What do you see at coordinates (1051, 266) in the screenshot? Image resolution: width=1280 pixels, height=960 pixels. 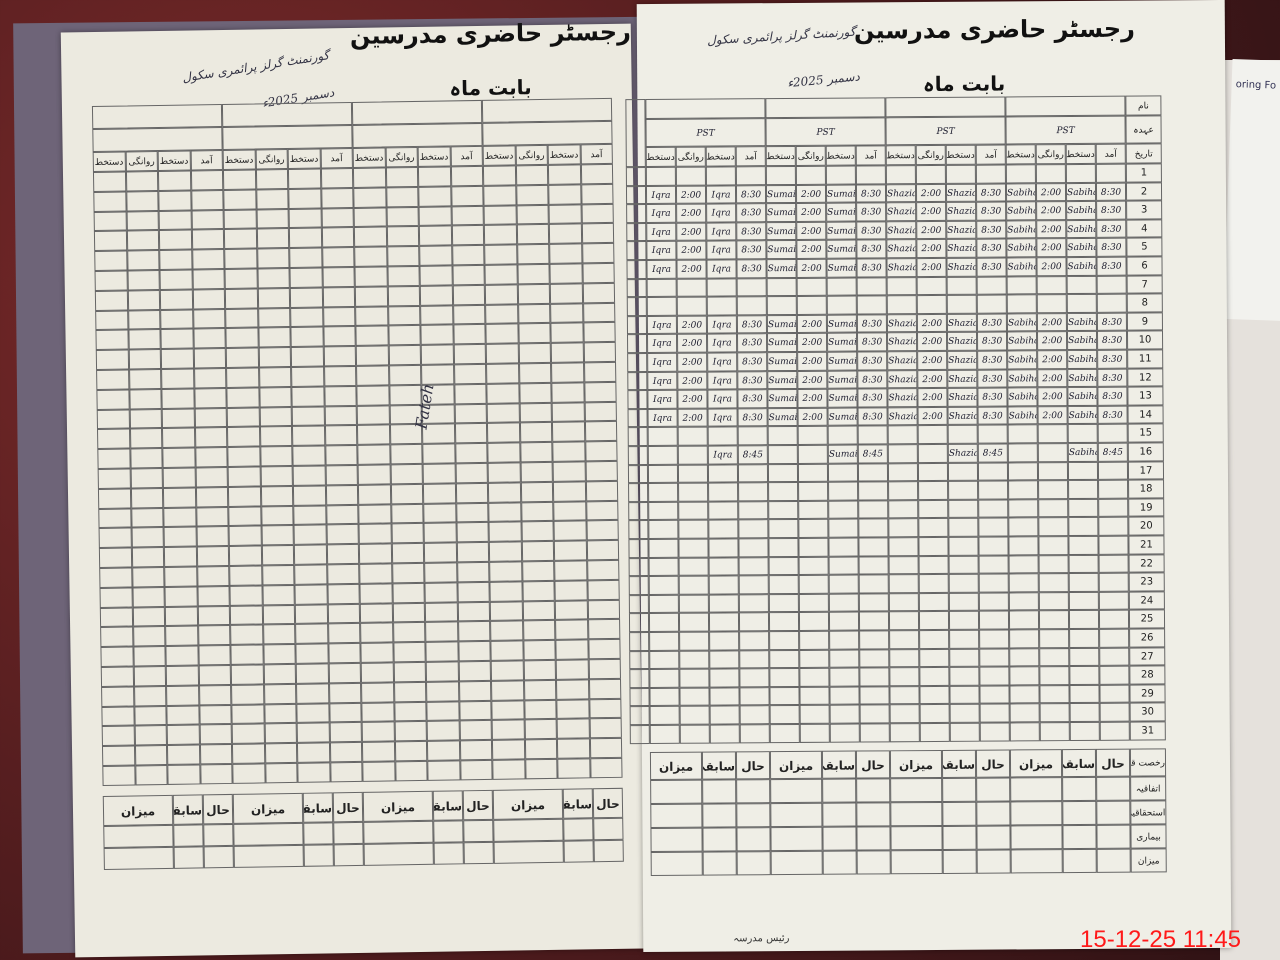 I see `attendance-cell: 2:00` at bounding box center [1051, 266].